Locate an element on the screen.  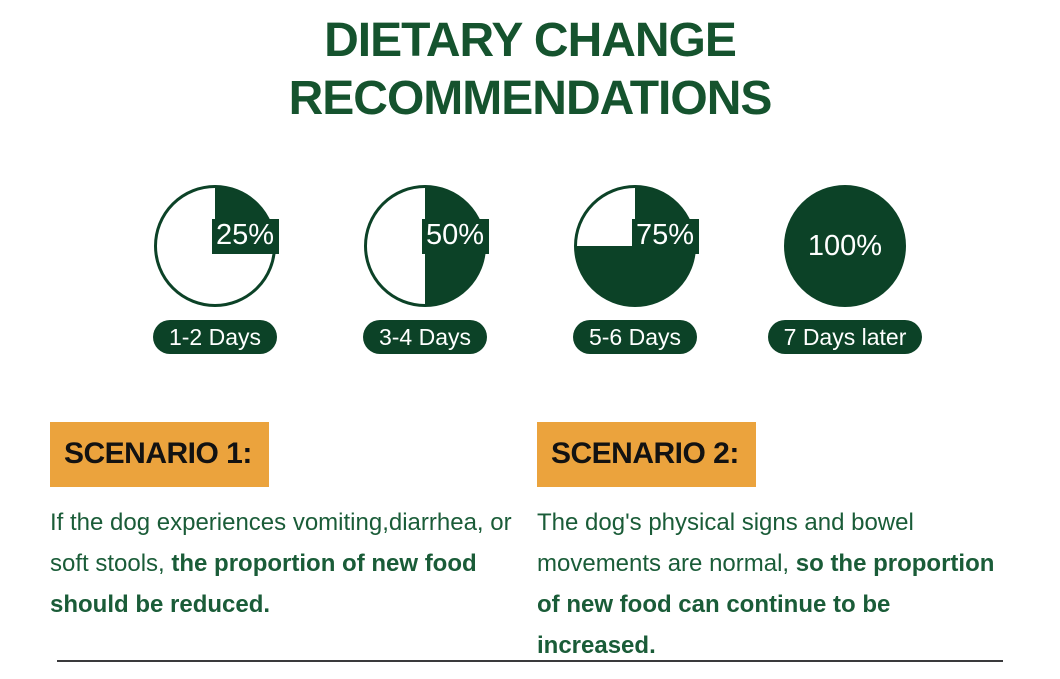
pie-chart-75-percent: 75% is located at coordinates (637, 246).